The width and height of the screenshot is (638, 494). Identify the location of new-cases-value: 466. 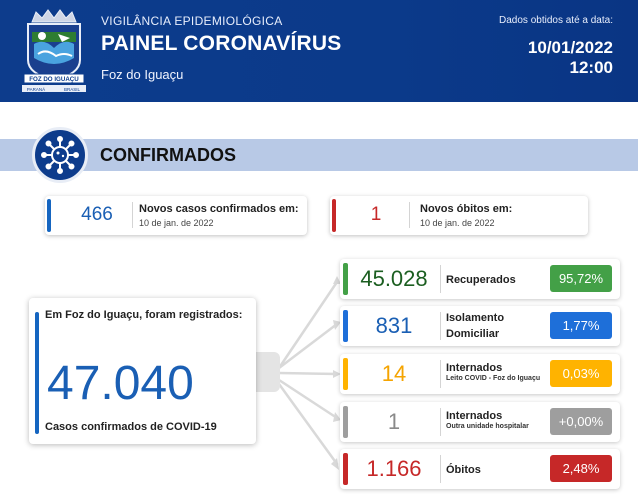
(97, 214).